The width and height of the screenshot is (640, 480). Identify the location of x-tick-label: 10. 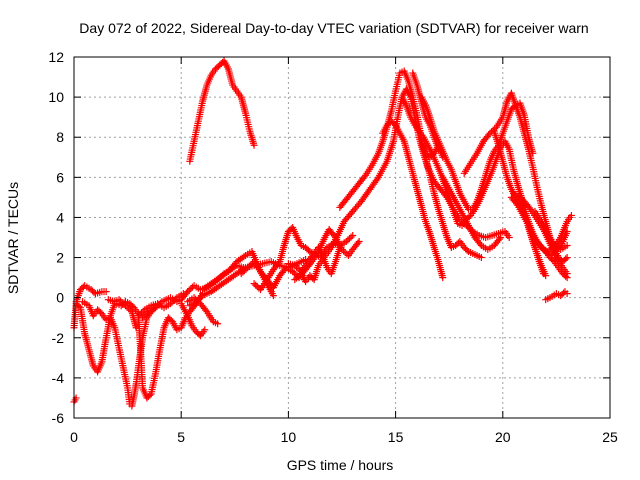
(289, 437).